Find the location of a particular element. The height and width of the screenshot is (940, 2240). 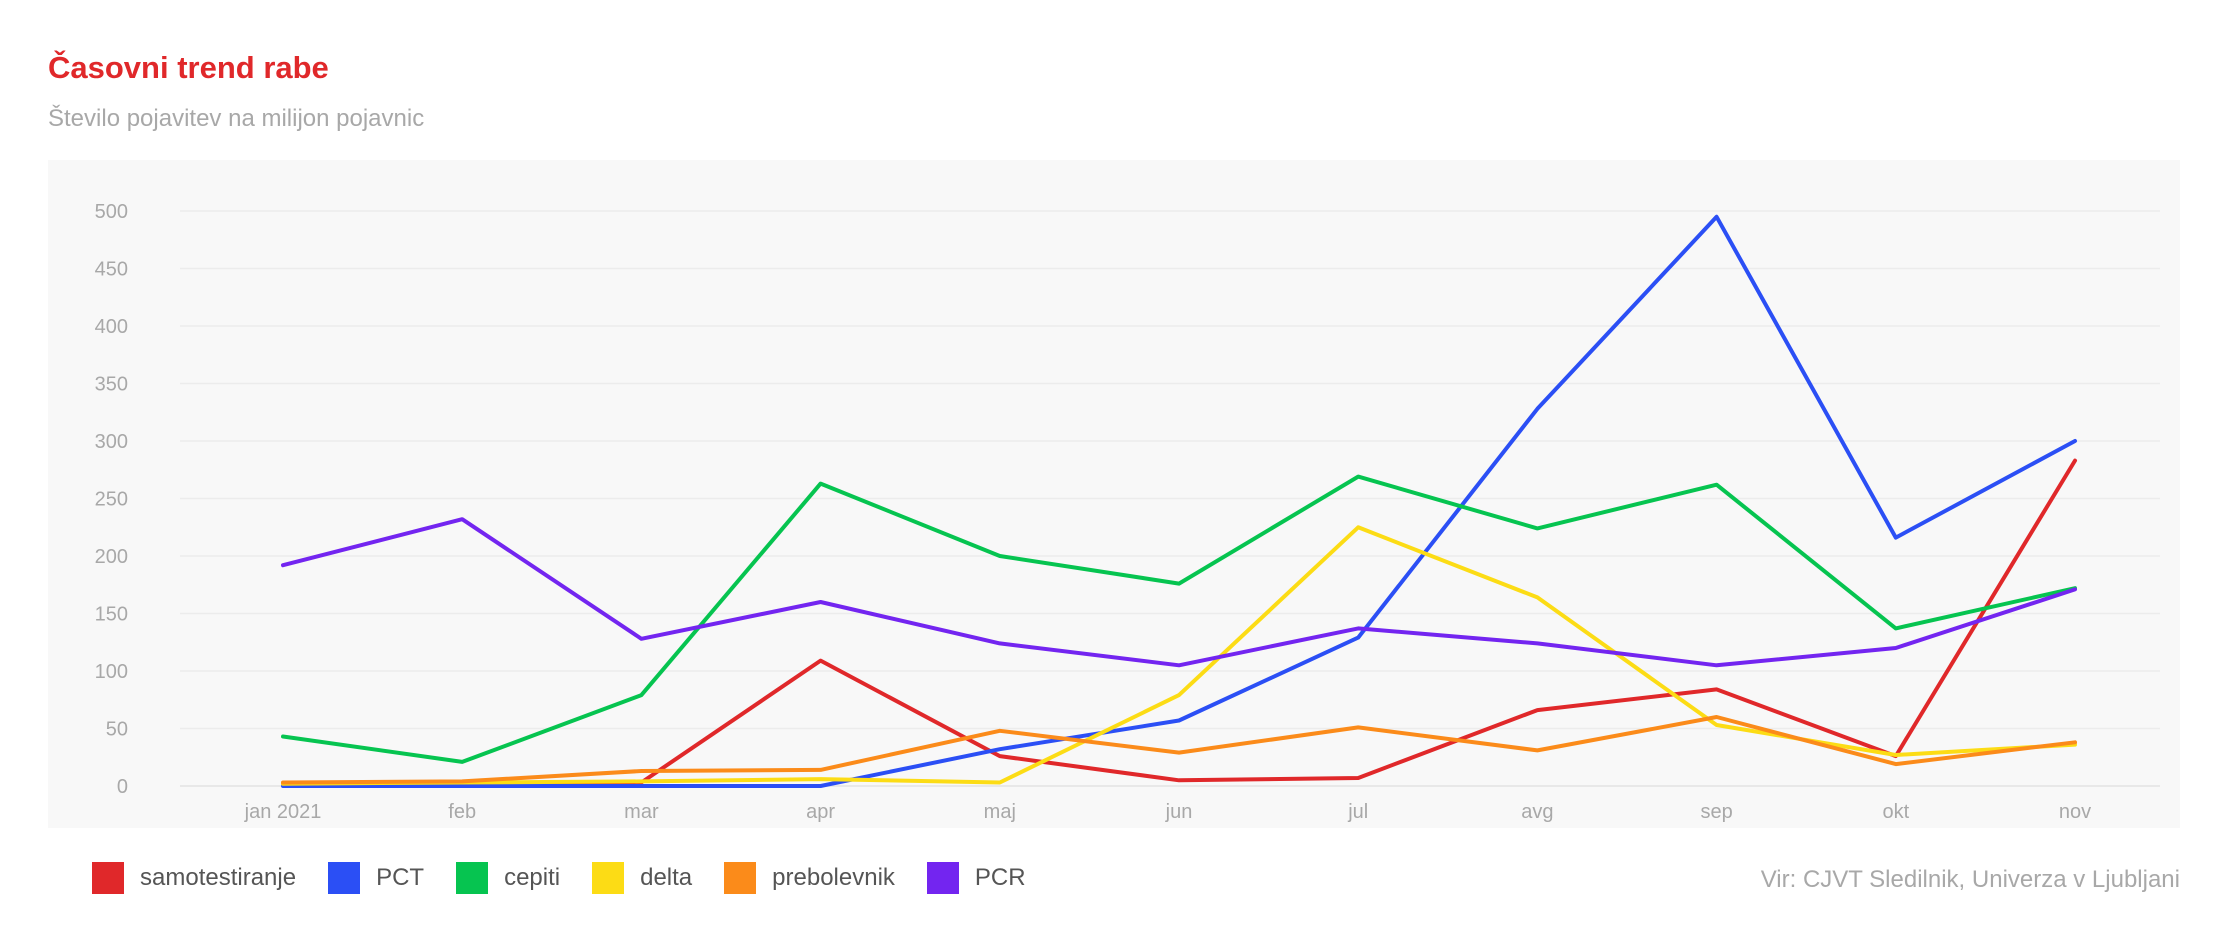

x-tick-label: okt is located at coordinates (1895, 812).